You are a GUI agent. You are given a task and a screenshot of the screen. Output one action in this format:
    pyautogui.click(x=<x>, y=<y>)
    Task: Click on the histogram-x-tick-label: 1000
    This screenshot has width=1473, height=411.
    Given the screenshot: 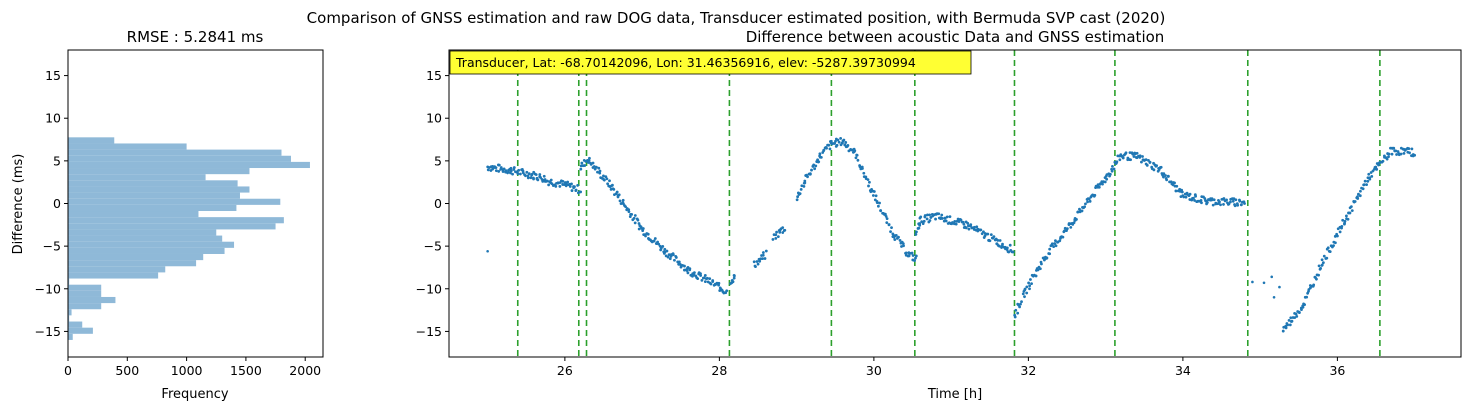 What is the action you would take?
    pyautogui.click(x=187, y=370)
    